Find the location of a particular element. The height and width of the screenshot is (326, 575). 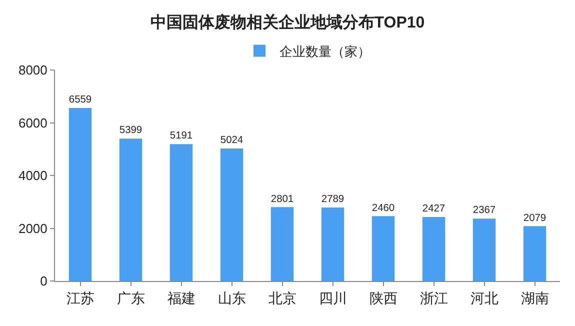

data-label: 5024 is located at coordinates (232, 140).